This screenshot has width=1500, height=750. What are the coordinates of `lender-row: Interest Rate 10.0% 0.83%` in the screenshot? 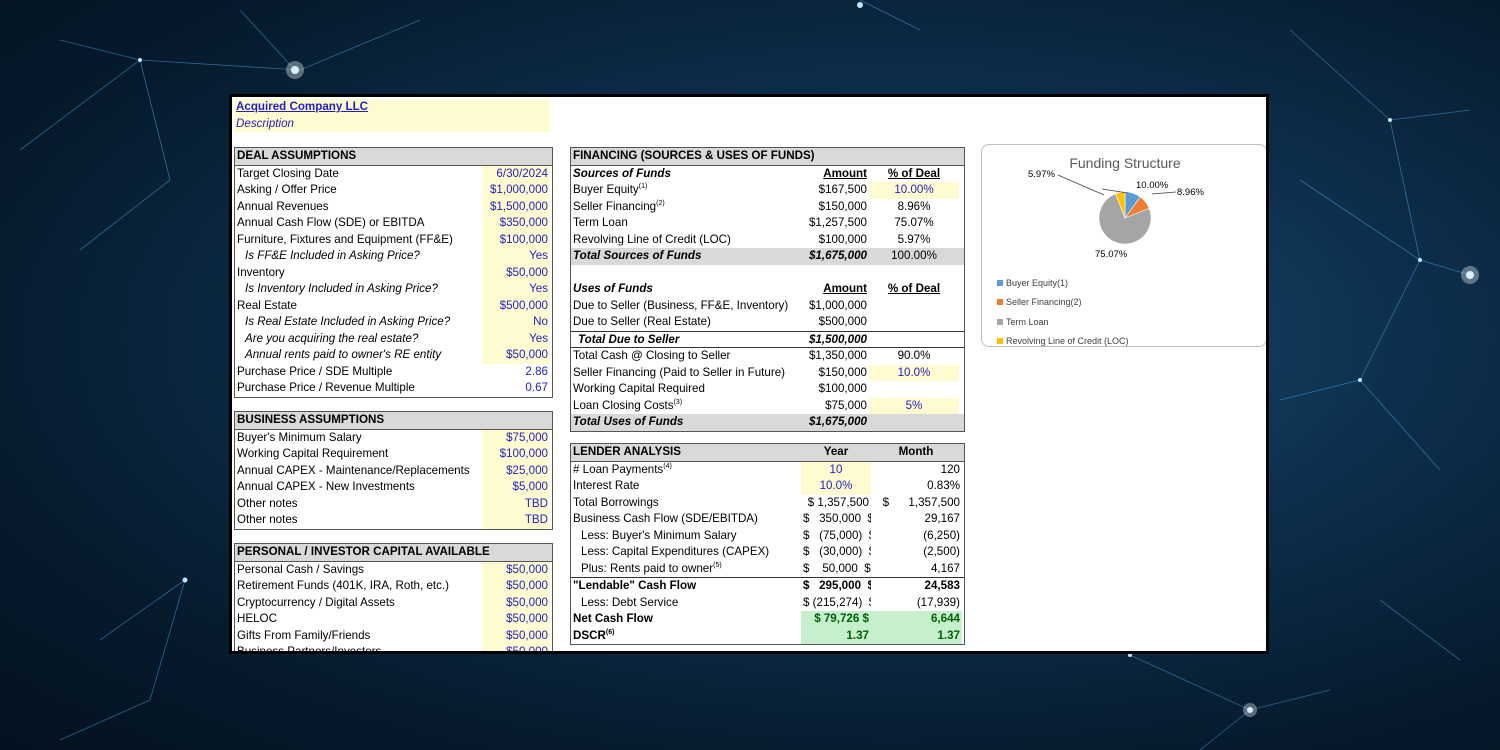 It's located at (767, 486).